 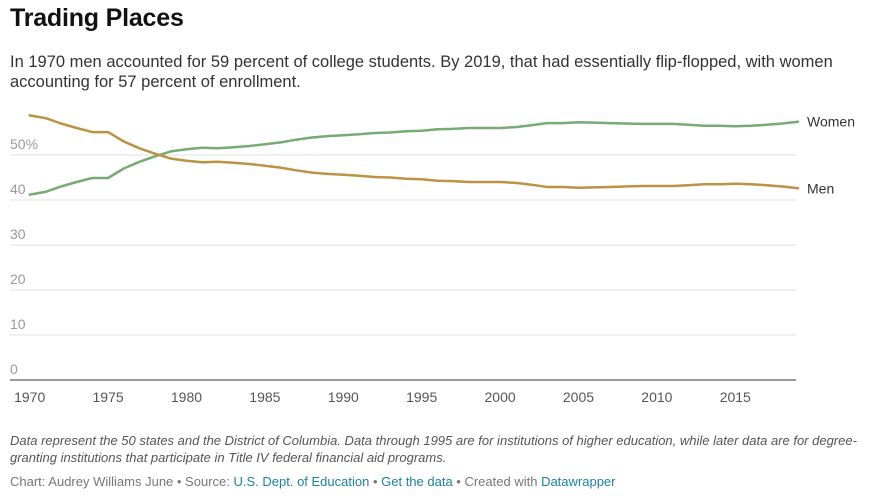 What do you see at coordinates (108, 397) in the screenshot?
I see `x-tick-label: 1975` at bounding box center [108, 397].